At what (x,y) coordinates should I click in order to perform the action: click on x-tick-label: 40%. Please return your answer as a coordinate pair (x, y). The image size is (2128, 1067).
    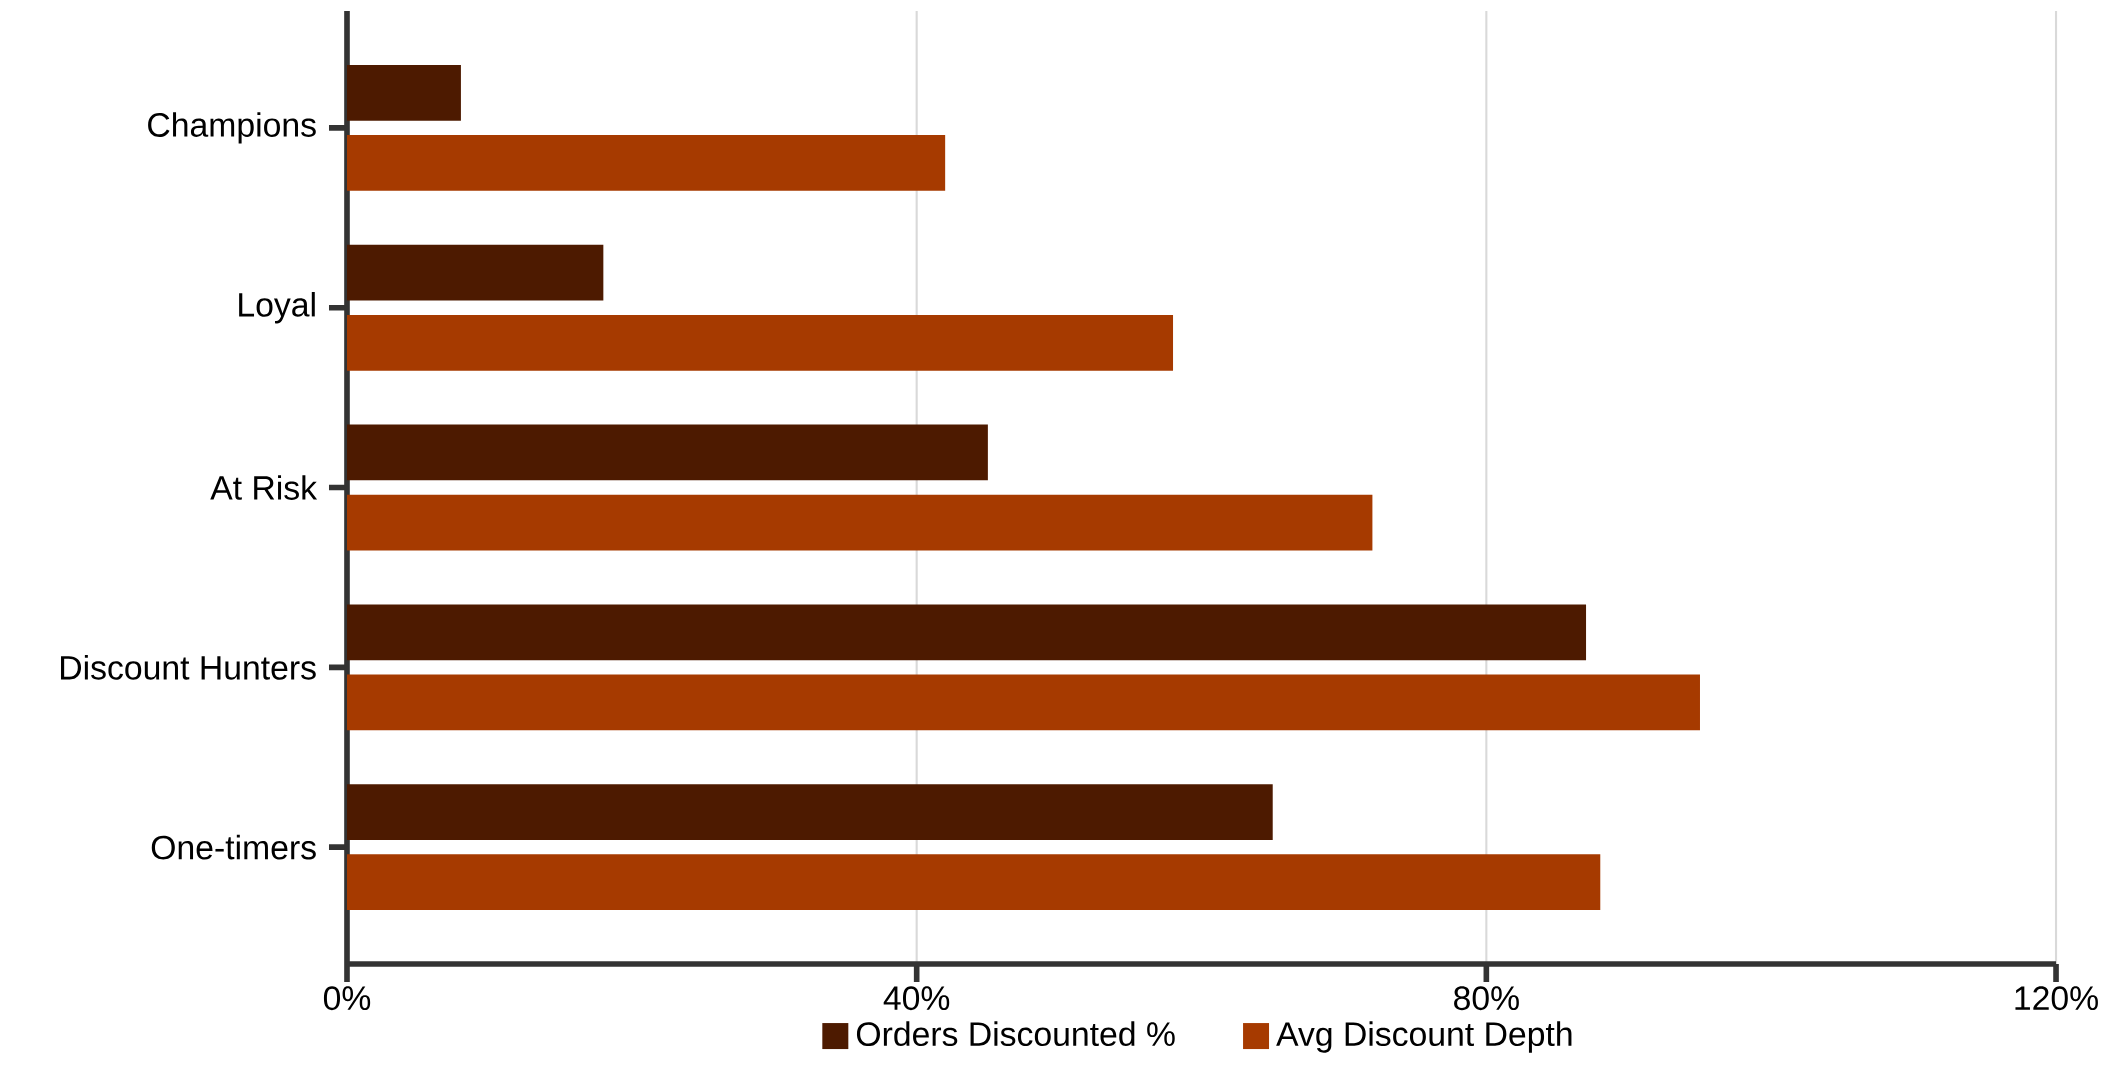
    Looking at the image, I should click on (916, 998).